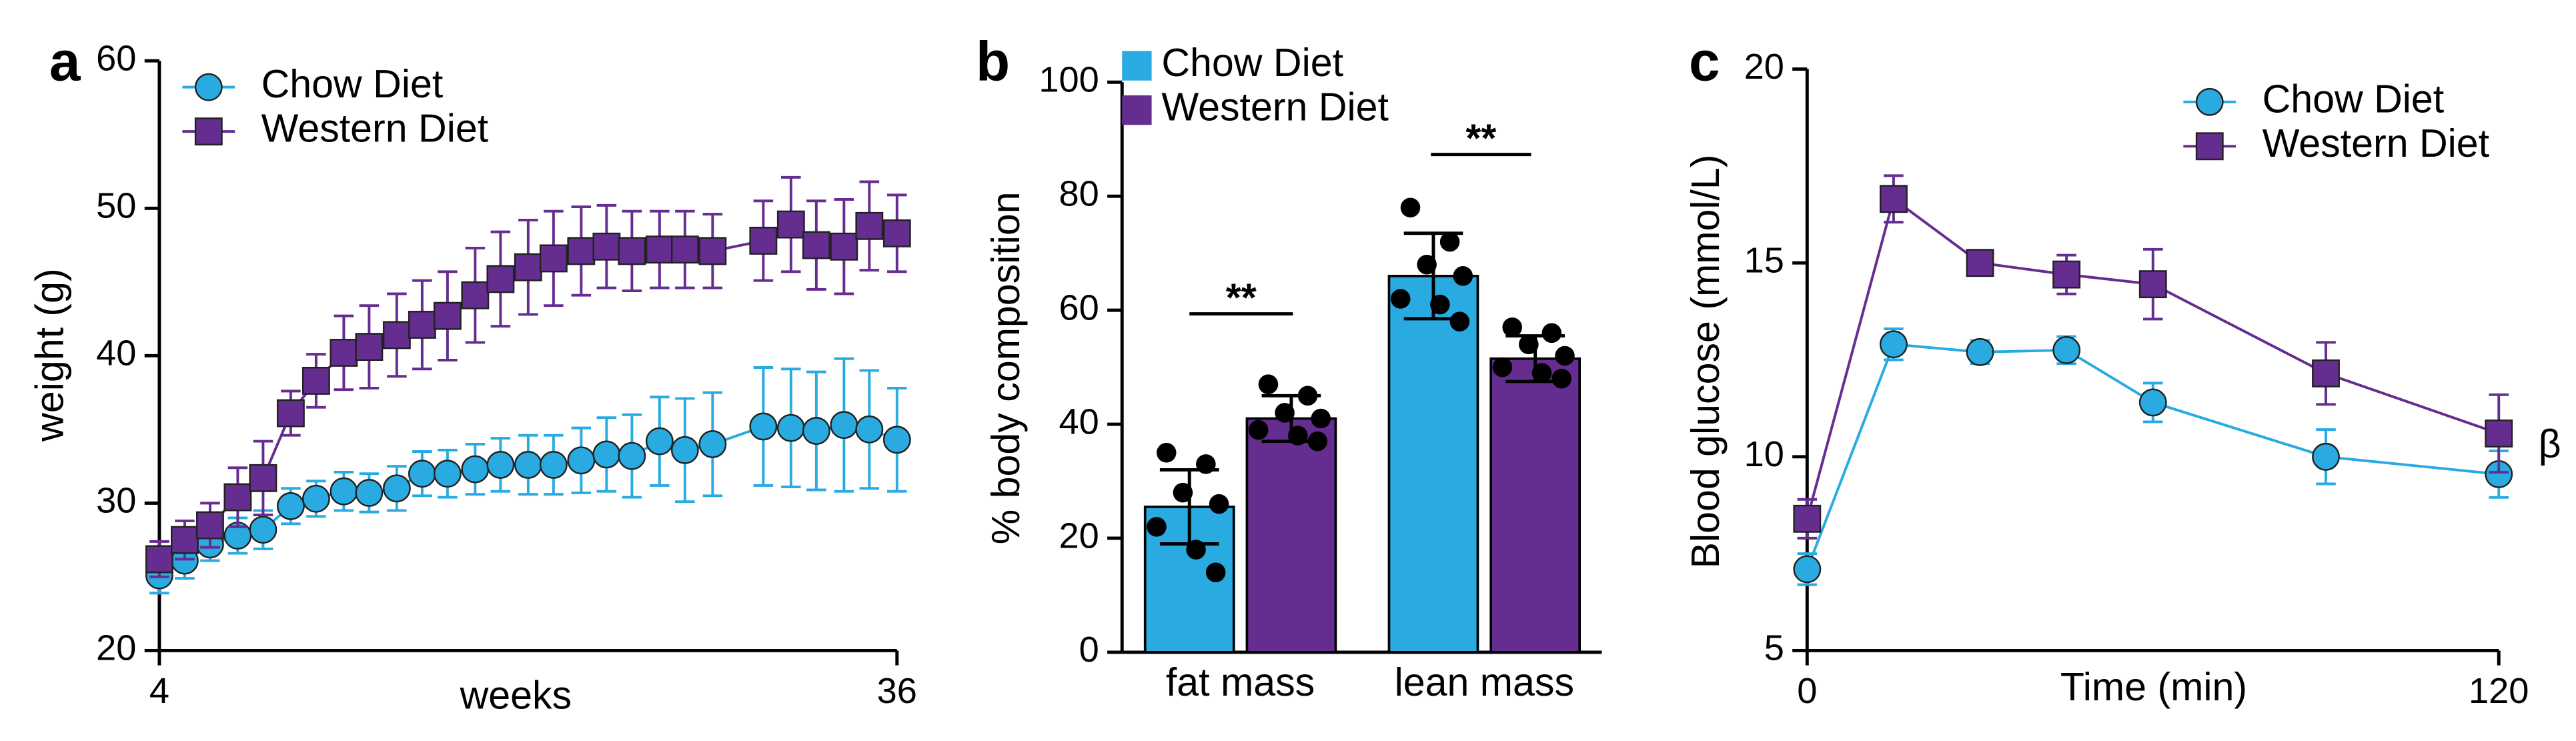  Describe the element at coordinates (1764, 454) in the screenshot. I see `y-tick-label: 10` at that location.